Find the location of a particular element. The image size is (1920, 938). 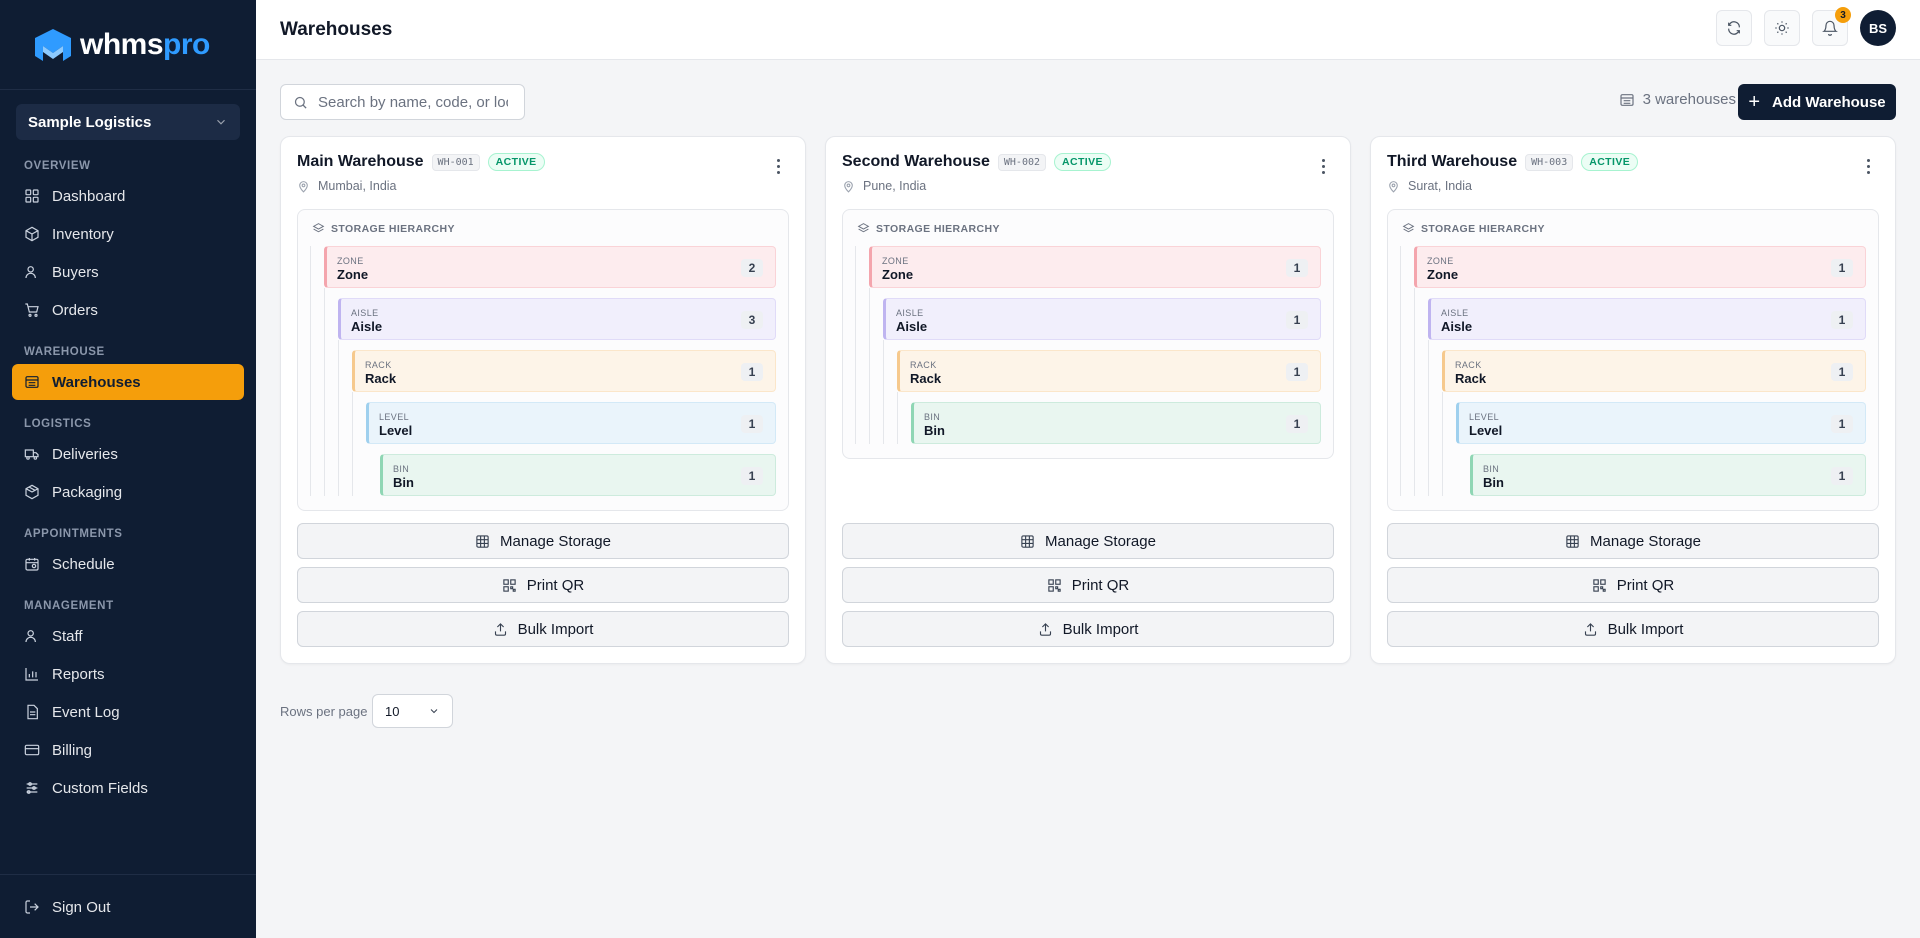

brand-logo: whmspro is located at coordinates (128, 45).